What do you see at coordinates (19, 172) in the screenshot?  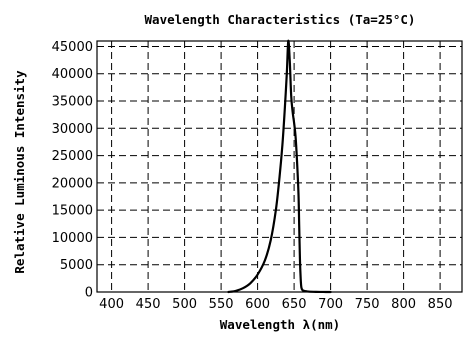 I see `y-axis-label: Relative Luminous Intensity` at bounding box center [19, 172].